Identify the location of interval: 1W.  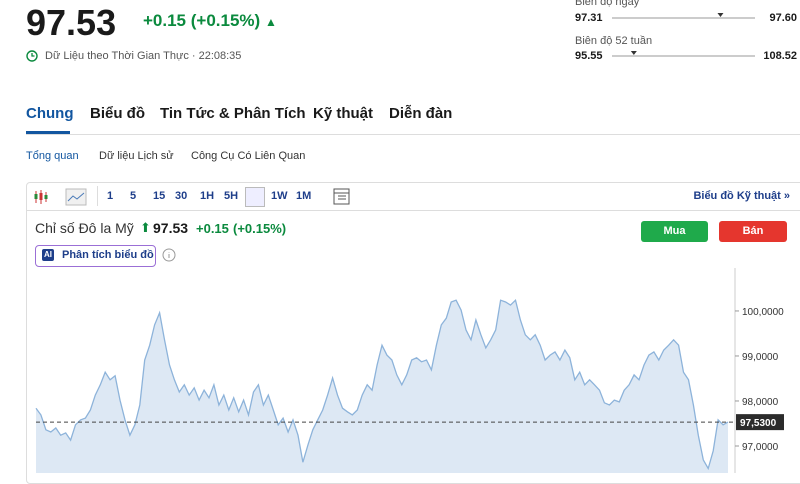
(279, 196).